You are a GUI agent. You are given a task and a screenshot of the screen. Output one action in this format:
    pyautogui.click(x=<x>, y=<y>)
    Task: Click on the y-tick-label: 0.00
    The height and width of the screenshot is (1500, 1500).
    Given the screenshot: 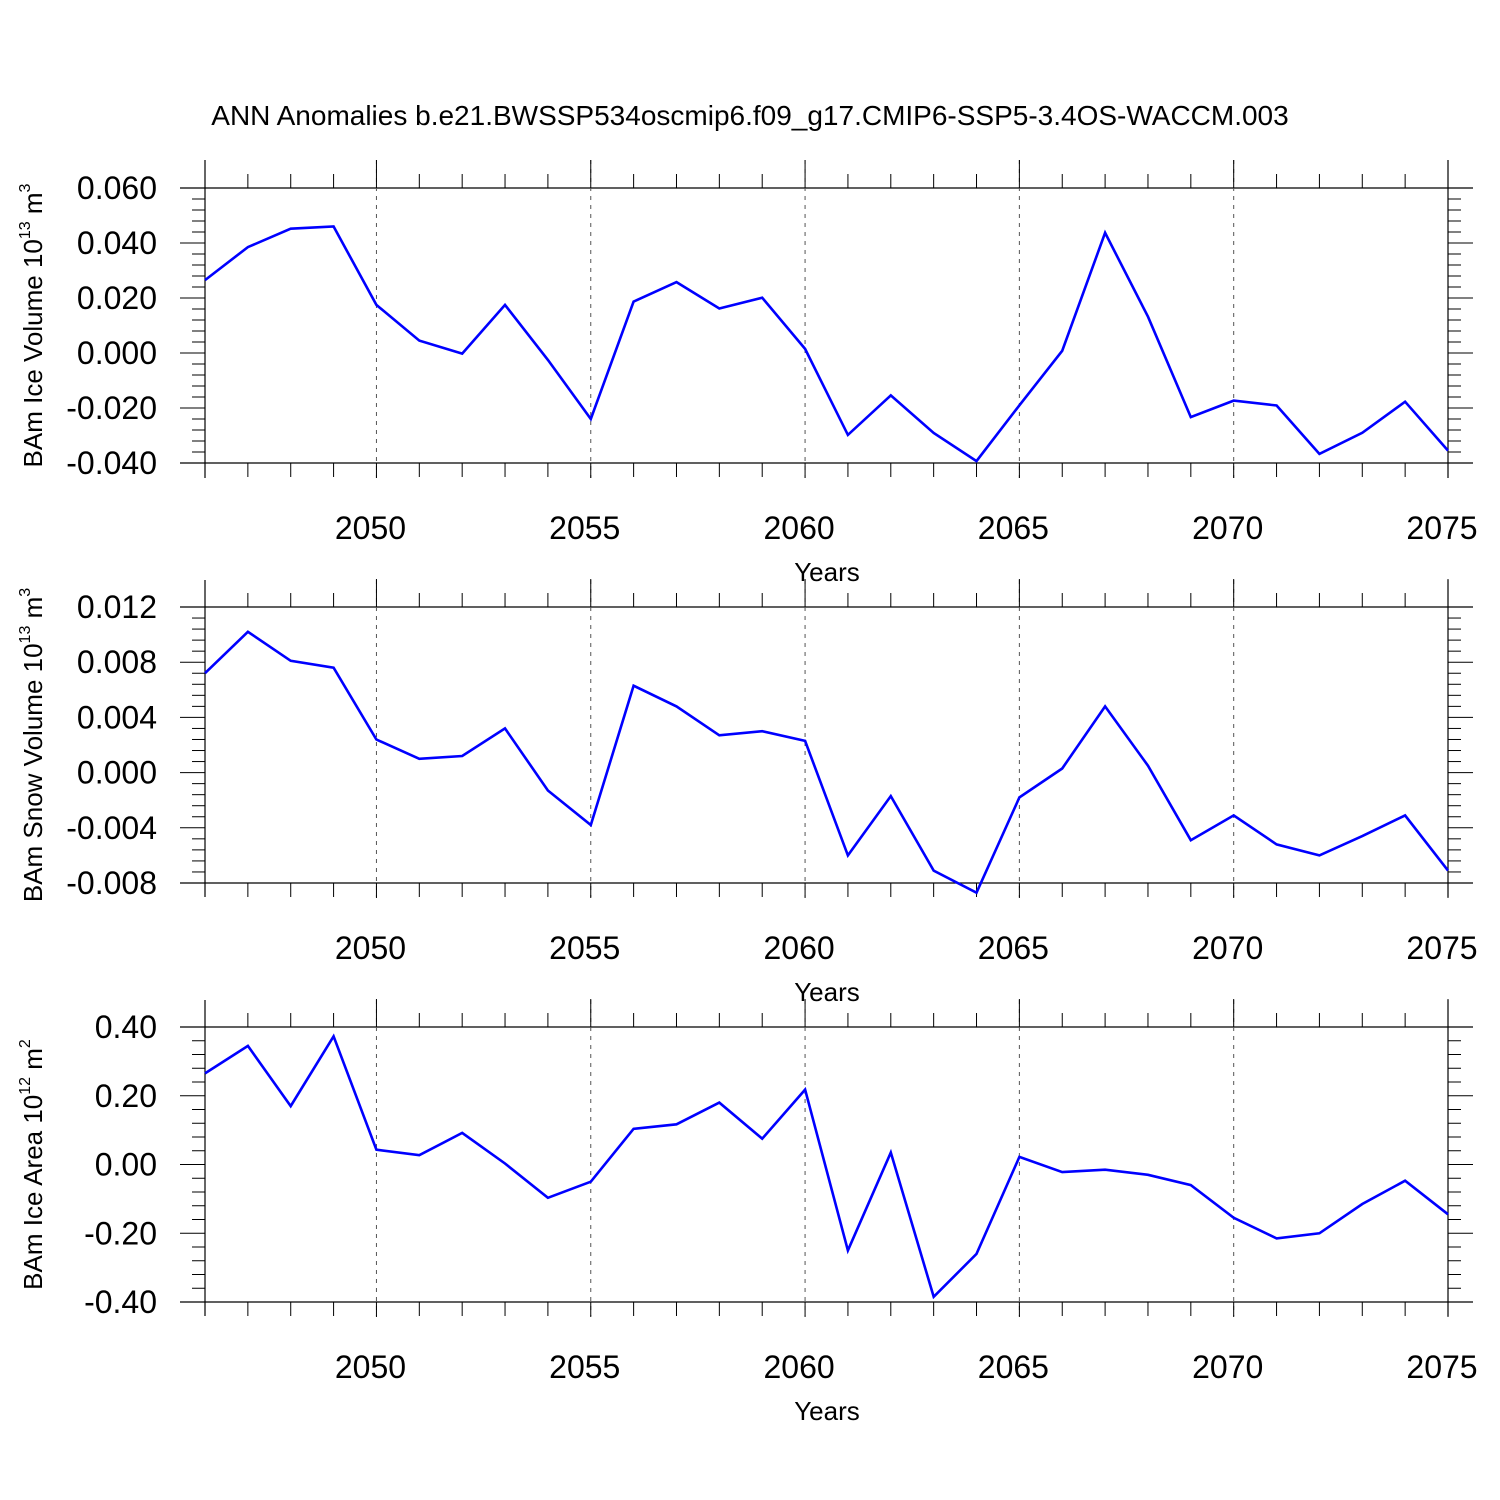 What is the action you would take?
    pyautogui.click(x=126, y=1165)
    